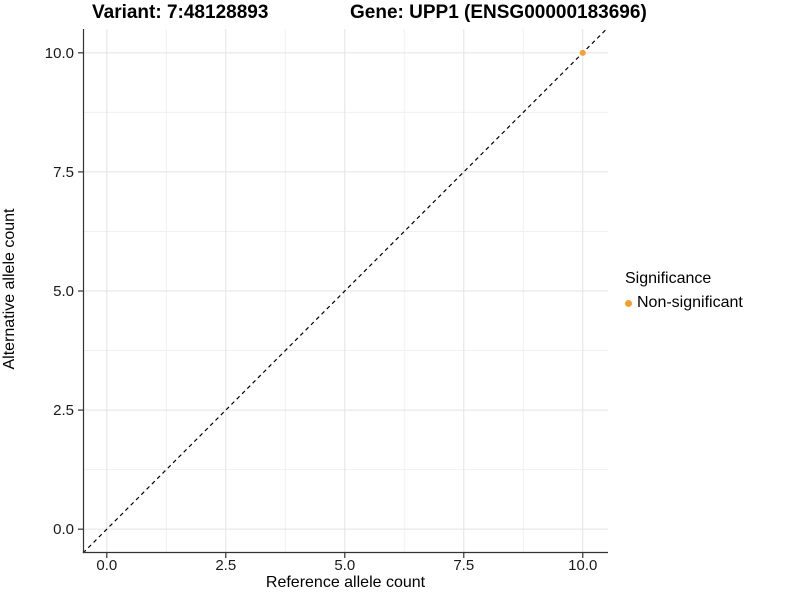 This screenshot has height=600, width=800. What do you see at coordinates (59, 53) in the screenshot?
I see `y-tick-label: 10.0` at bounding box center [59, 53].